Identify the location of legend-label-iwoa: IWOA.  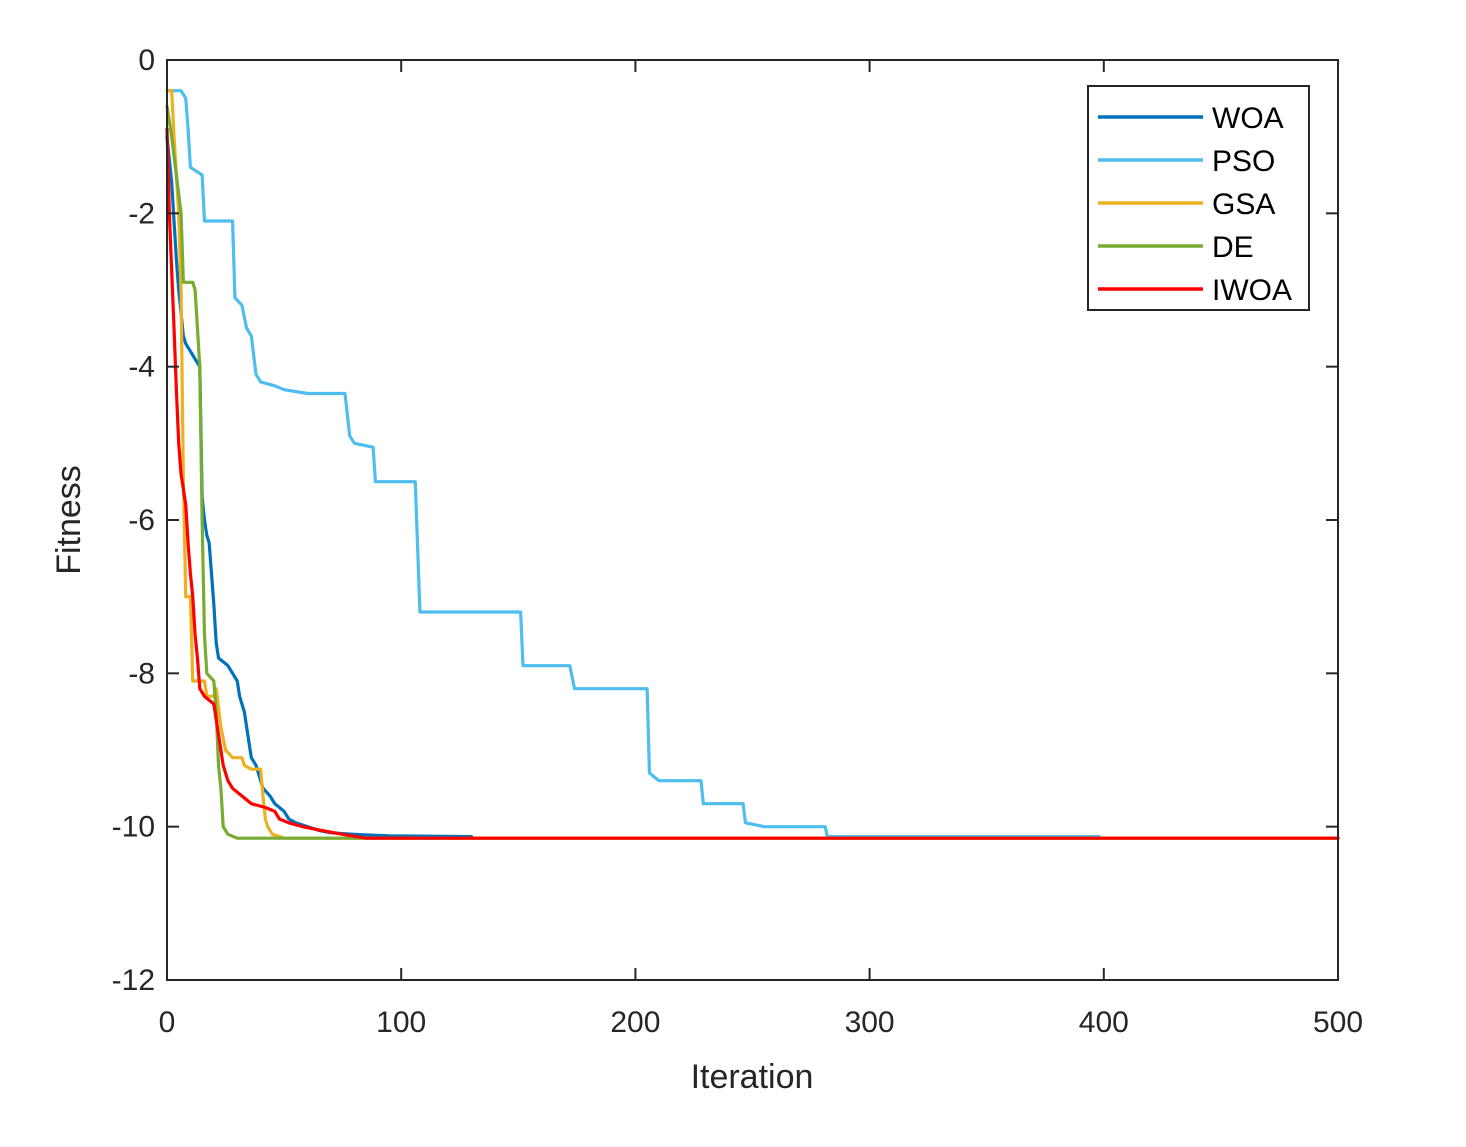
(1252, 290).